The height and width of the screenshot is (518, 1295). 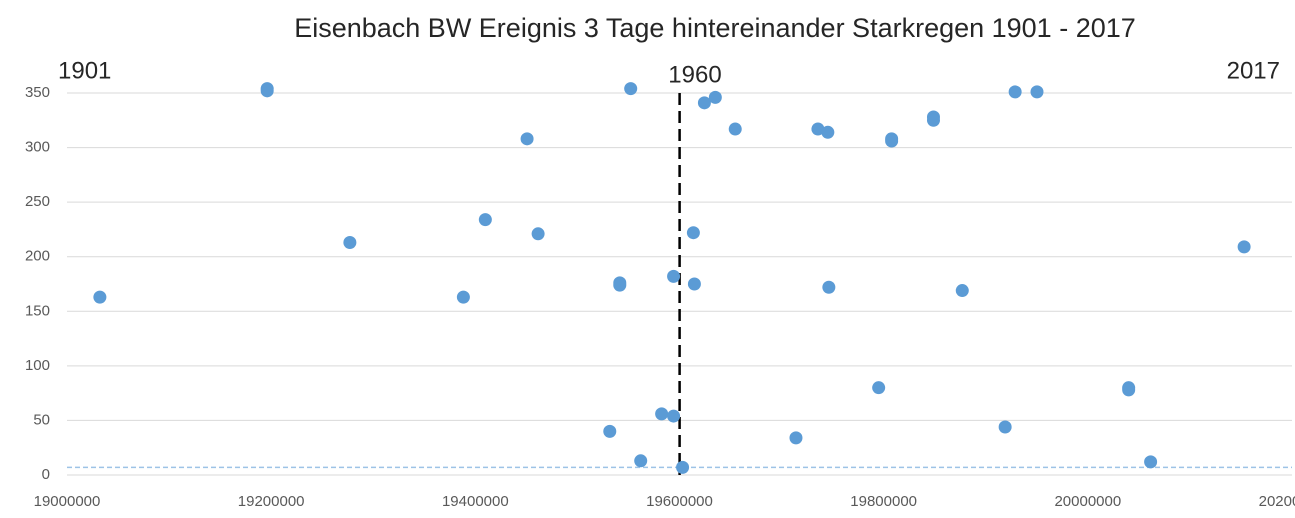 What do you see at coordinates (475, 501) in the screenshot?
I see `x-tick-label: 19400000` at bounding box center [475, 501].